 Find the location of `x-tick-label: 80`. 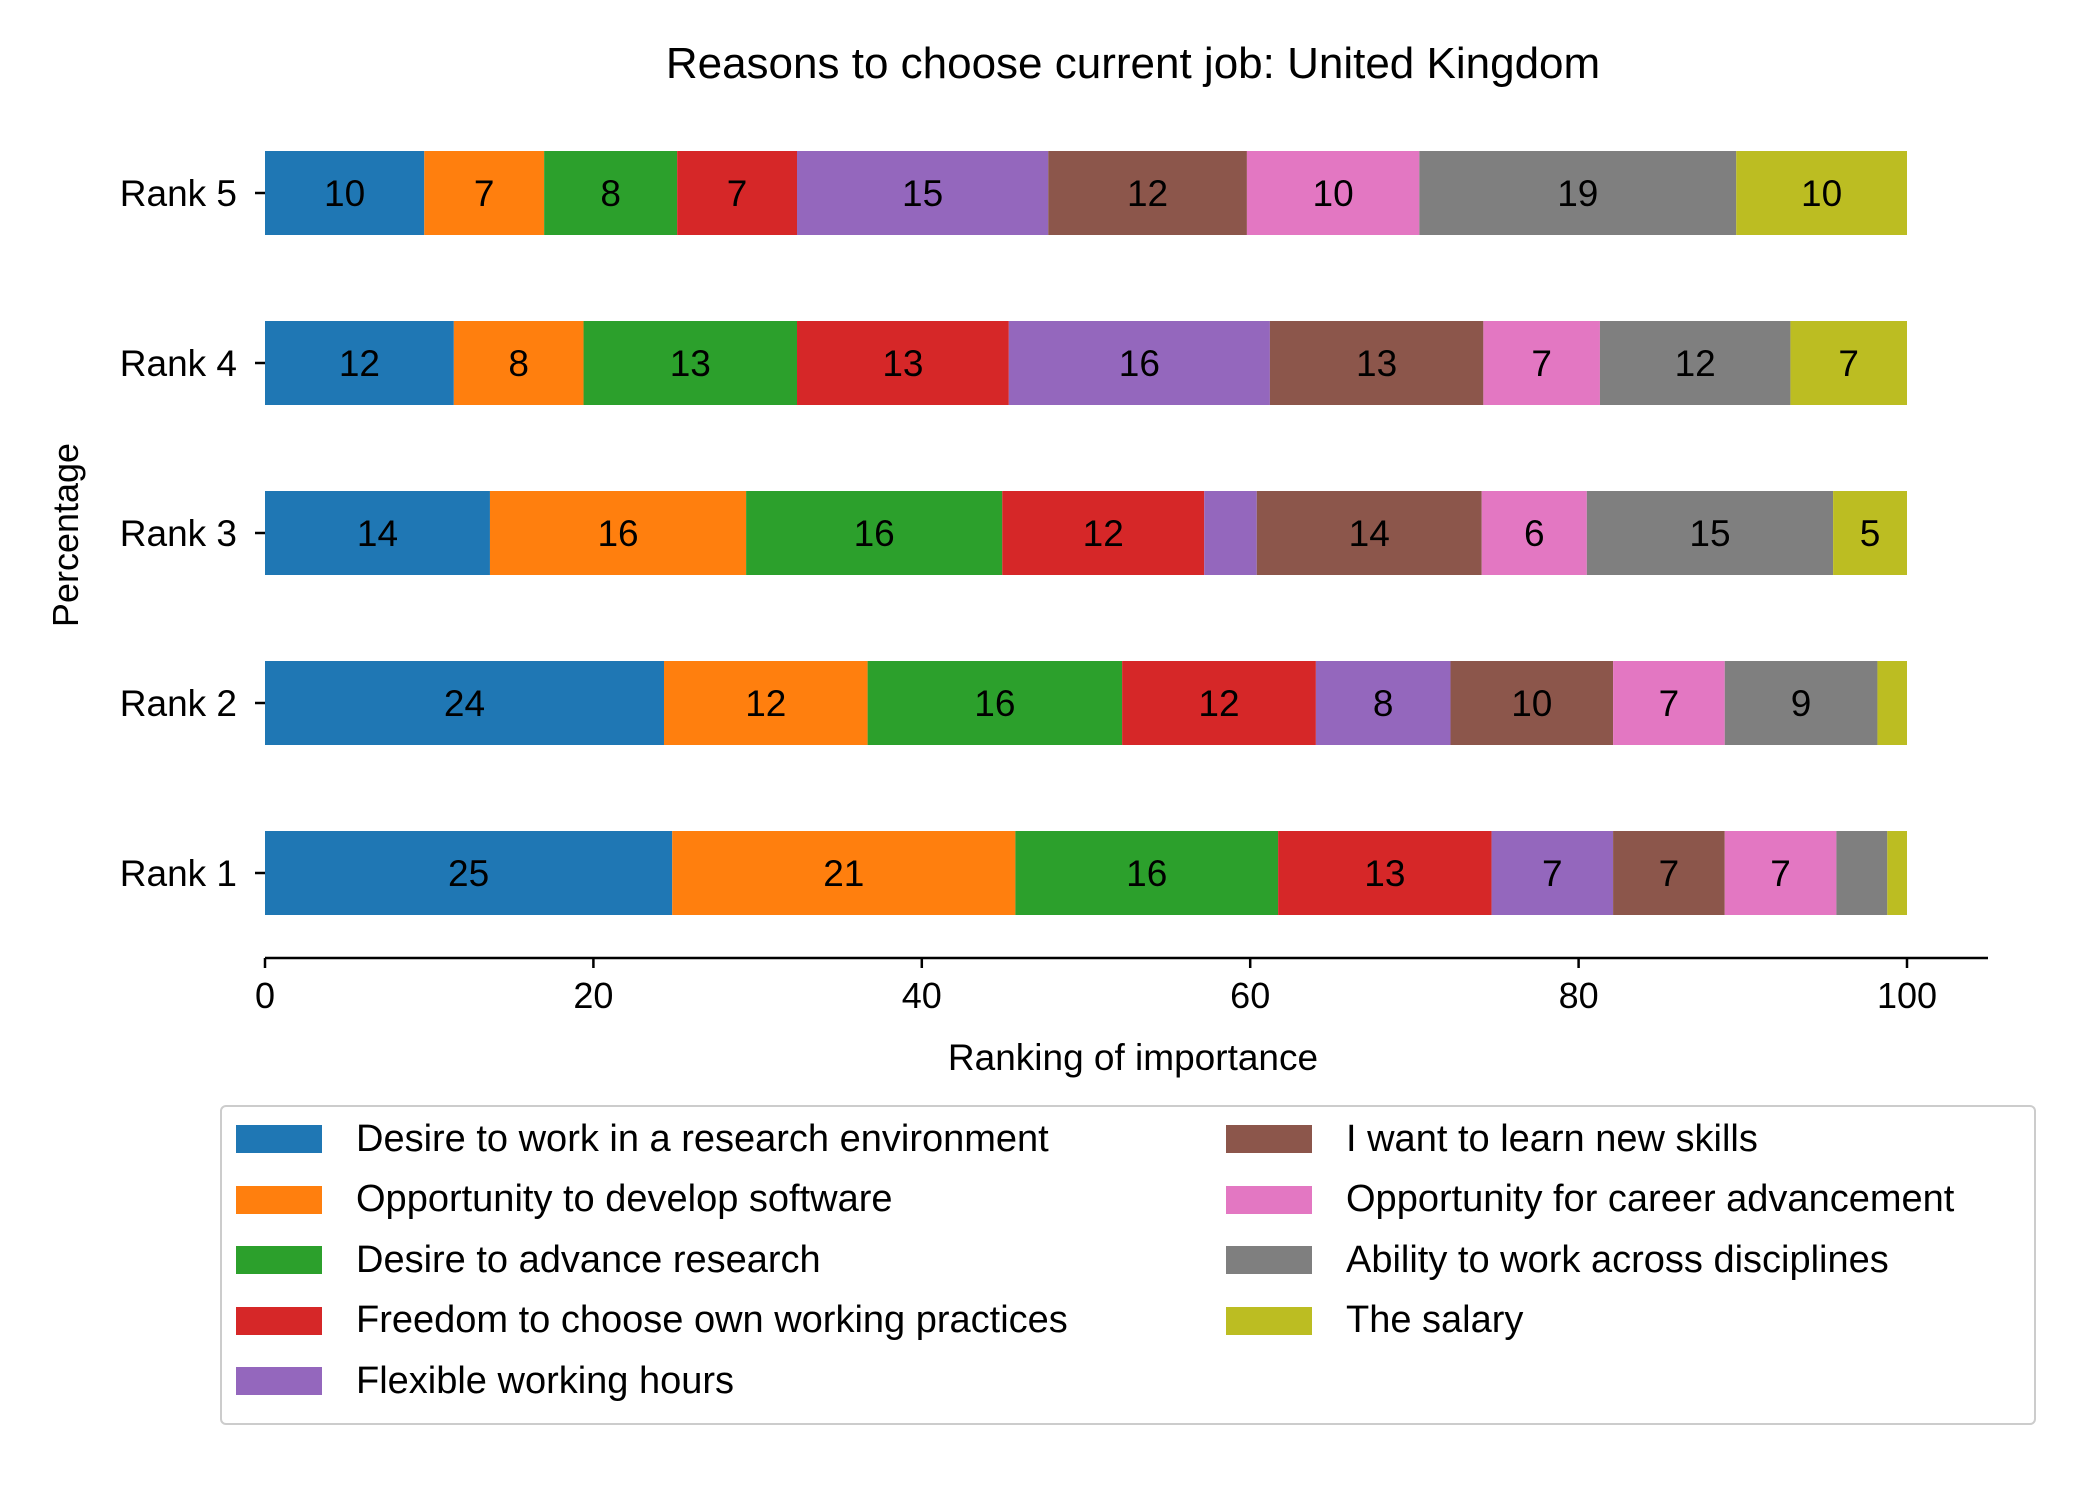

x-tick-label: 80 is located at coordinates (1579, 995).